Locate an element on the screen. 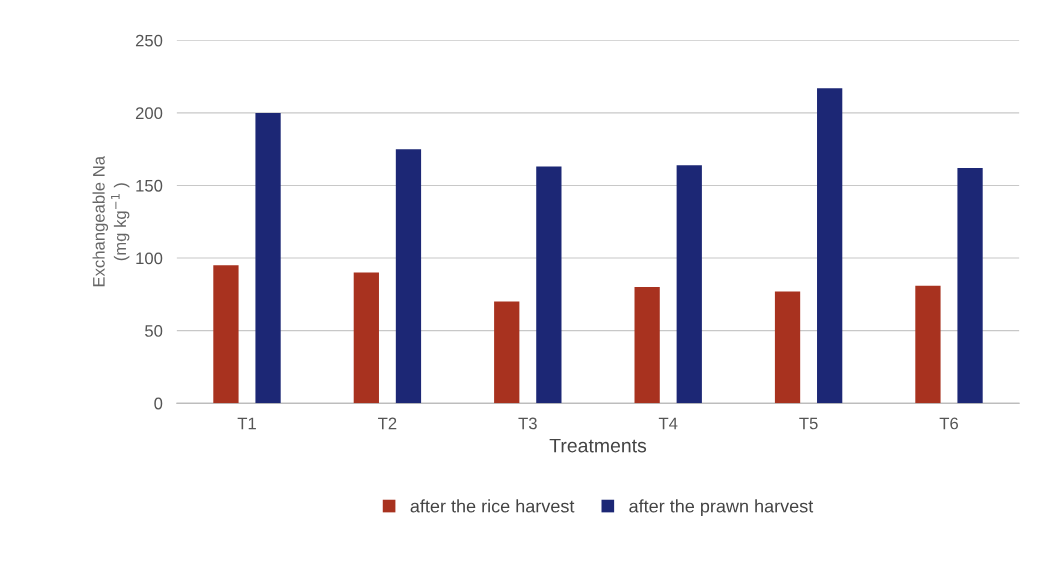  y-tick-label: 200 is located at coordinates (149, 113).